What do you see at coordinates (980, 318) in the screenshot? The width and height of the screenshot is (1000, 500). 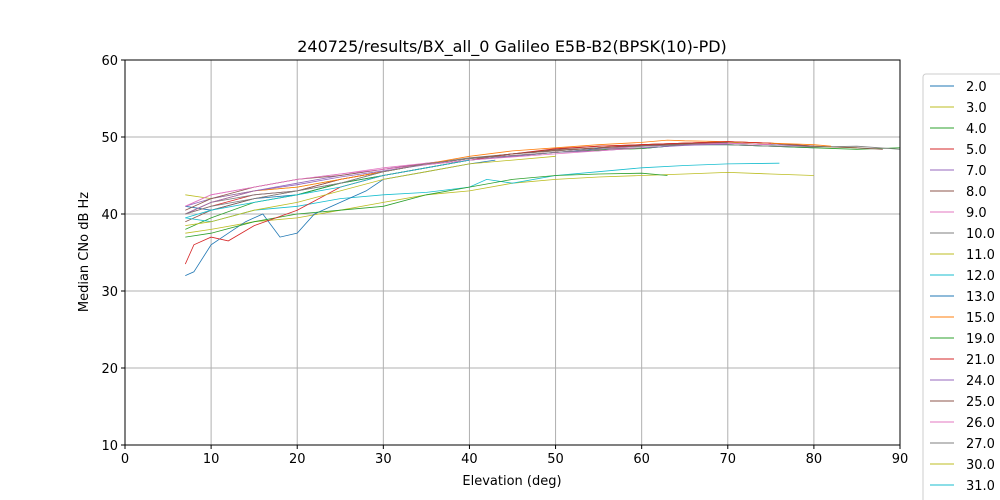 I see `legend-label-15.0: 15.0` at bounding box center [980, 318].